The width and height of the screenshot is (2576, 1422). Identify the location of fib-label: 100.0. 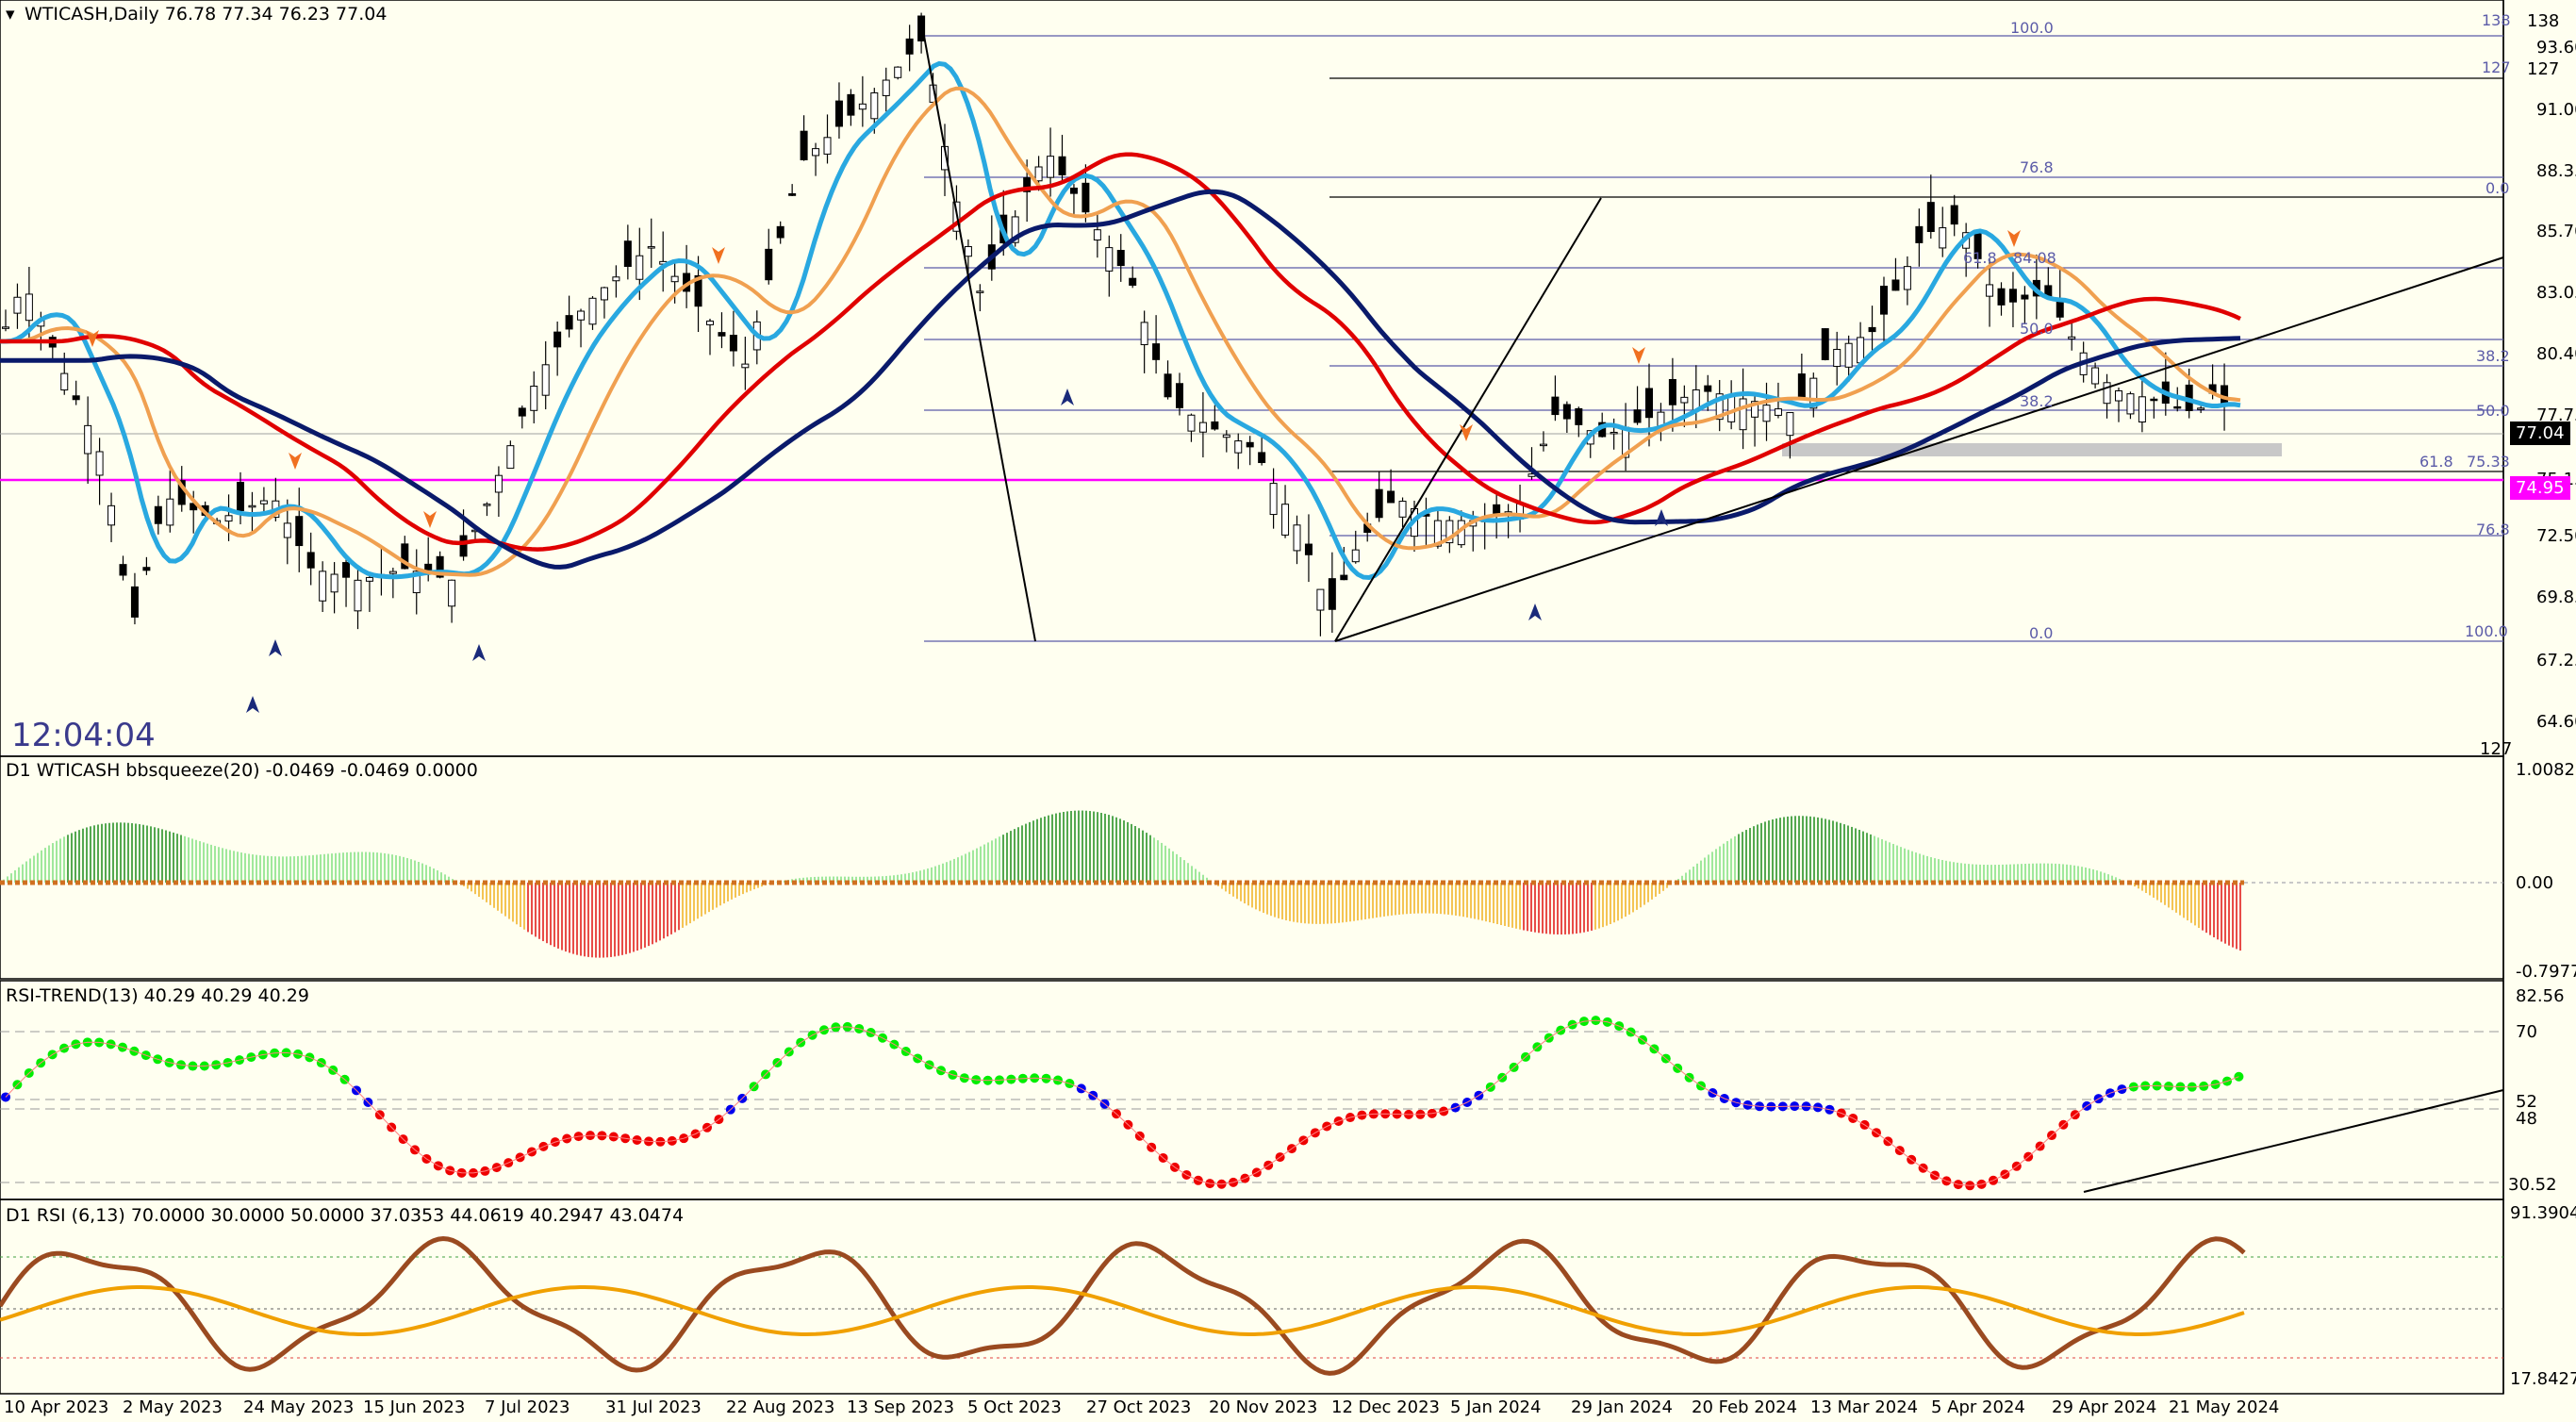
(2486, 631).